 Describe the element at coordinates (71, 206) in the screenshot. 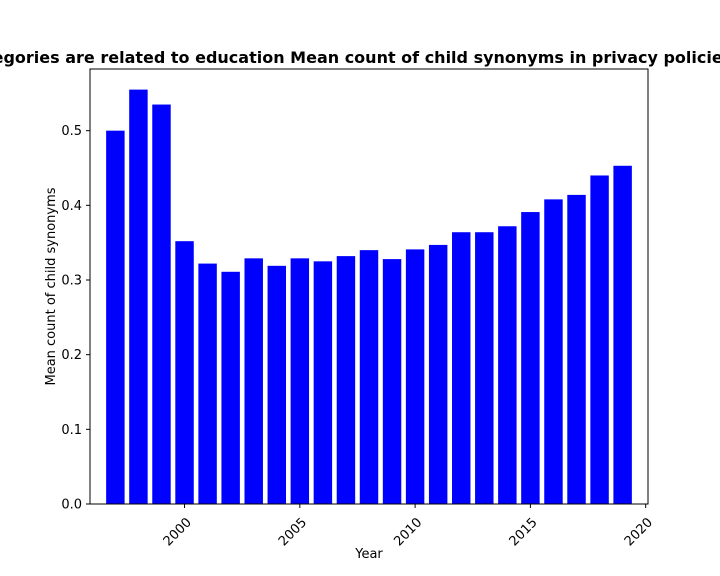

I see `y-tick-label-0.4: 0.4` at that location.